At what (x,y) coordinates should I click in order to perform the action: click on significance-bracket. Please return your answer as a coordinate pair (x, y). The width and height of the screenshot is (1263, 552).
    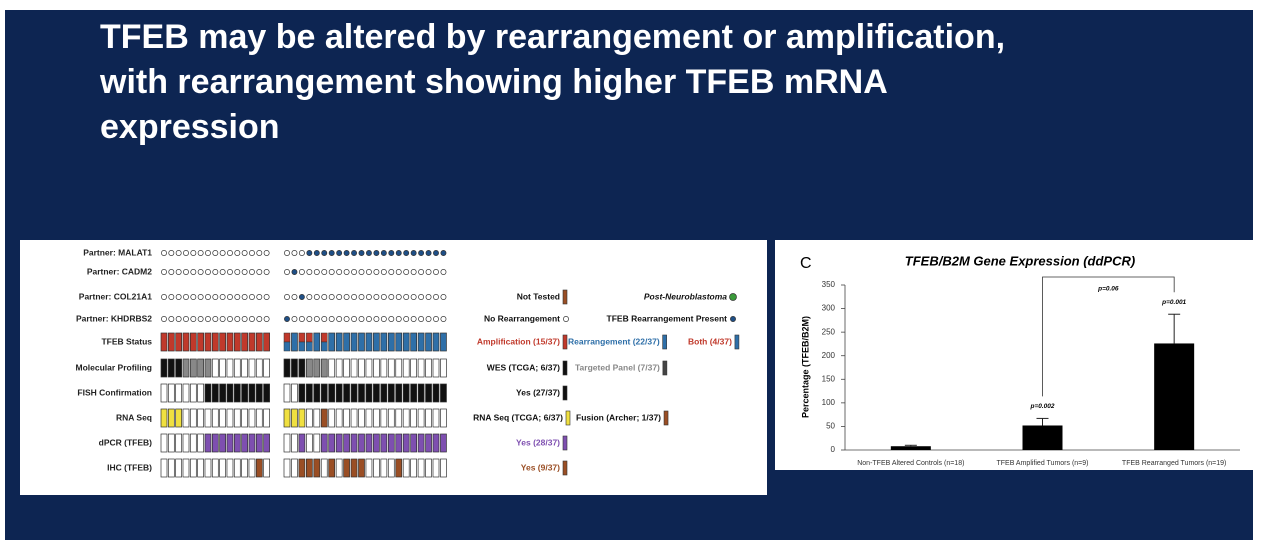
    Looking at the image, I should click on (1108, 336).